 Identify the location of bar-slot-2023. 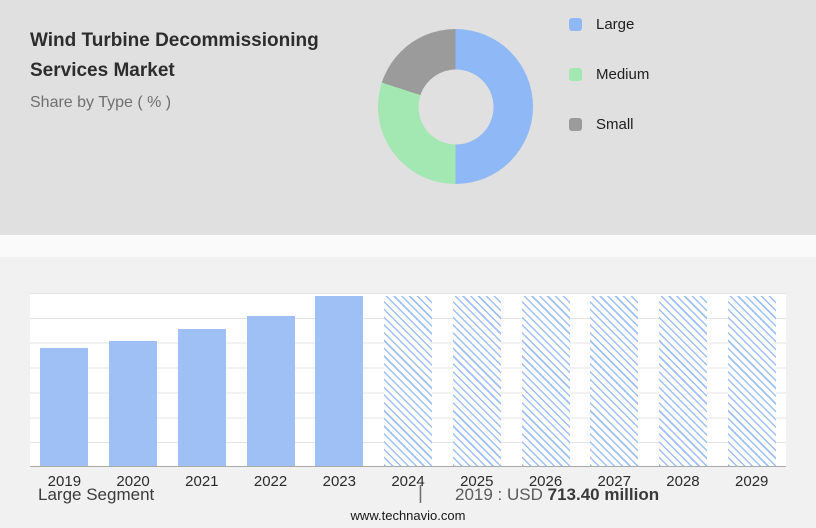
(339, 379).